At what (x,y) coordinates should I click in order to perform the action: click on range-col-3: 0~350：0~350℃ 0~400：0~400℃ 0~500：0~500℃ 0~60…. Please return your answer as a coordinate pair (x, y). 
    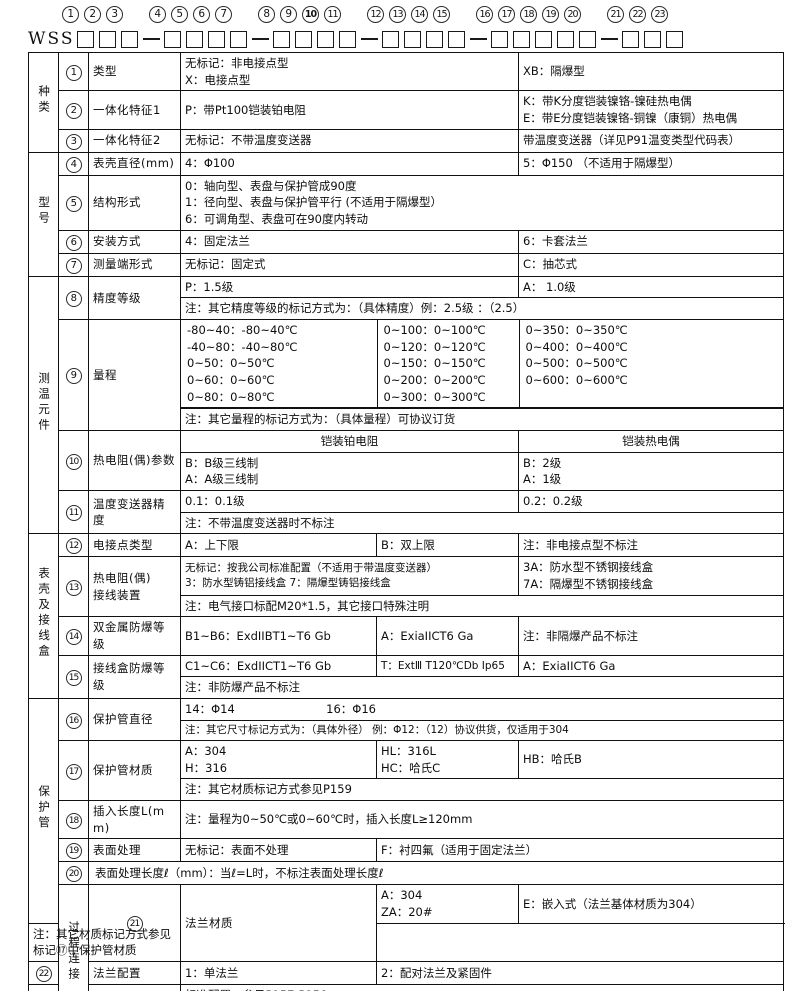
    Looking at the image, I should click on (651, 364).